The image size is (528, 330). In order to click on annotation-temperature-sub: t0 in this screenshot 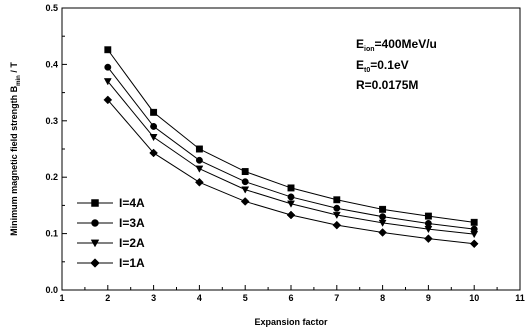, I will do `click(367, 70)`.